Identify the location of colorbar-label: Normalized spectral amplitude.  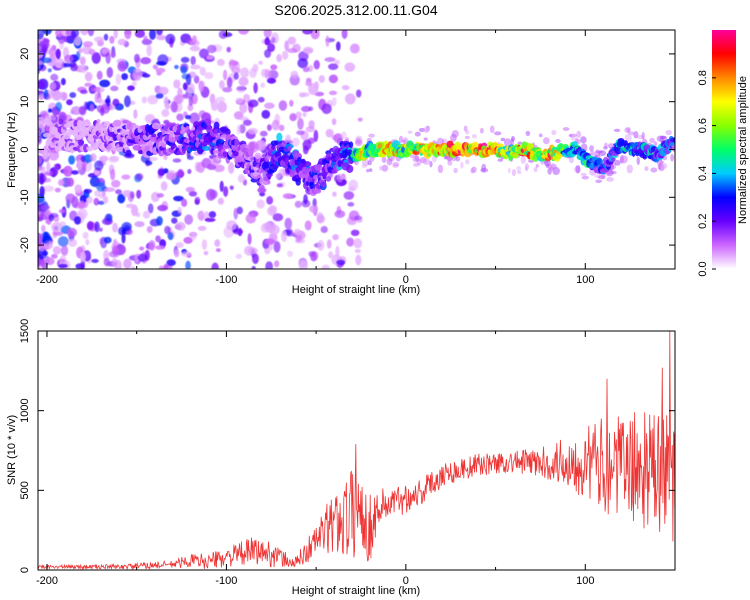
(743, 150).